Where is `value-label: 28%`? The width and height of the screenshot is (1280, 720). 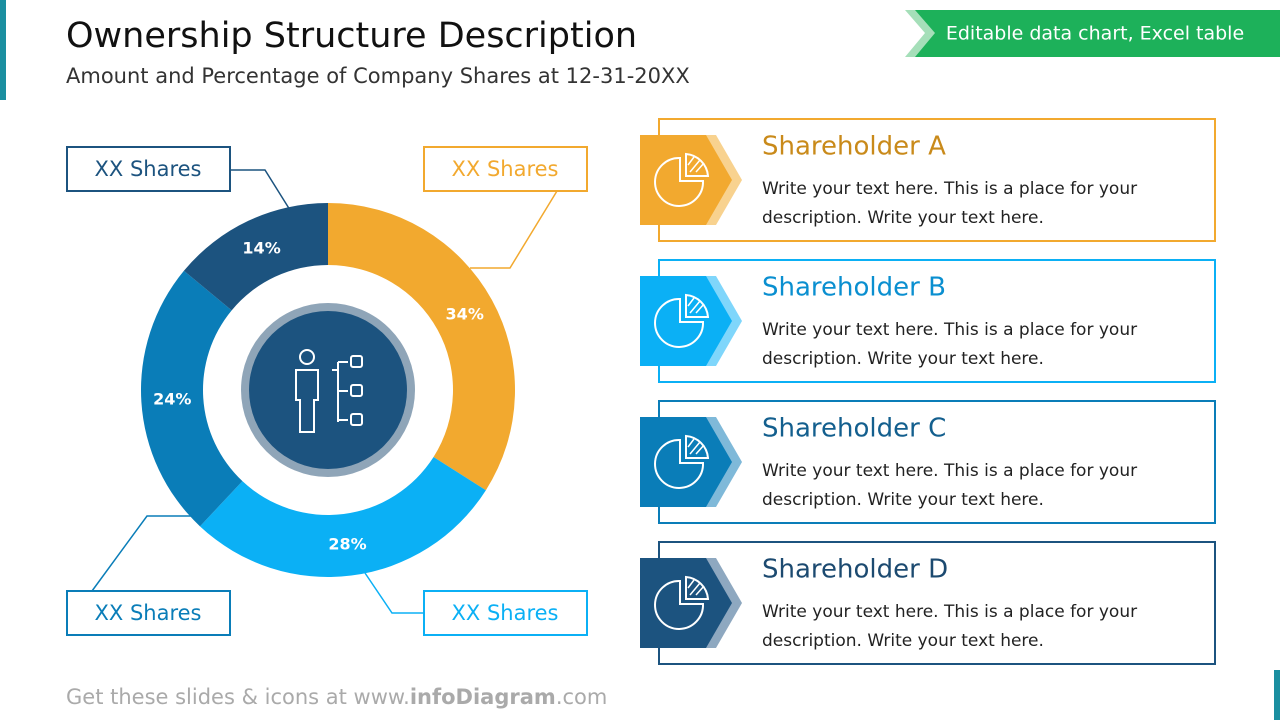
value-label: 28% is located at coordinates (347, 543).